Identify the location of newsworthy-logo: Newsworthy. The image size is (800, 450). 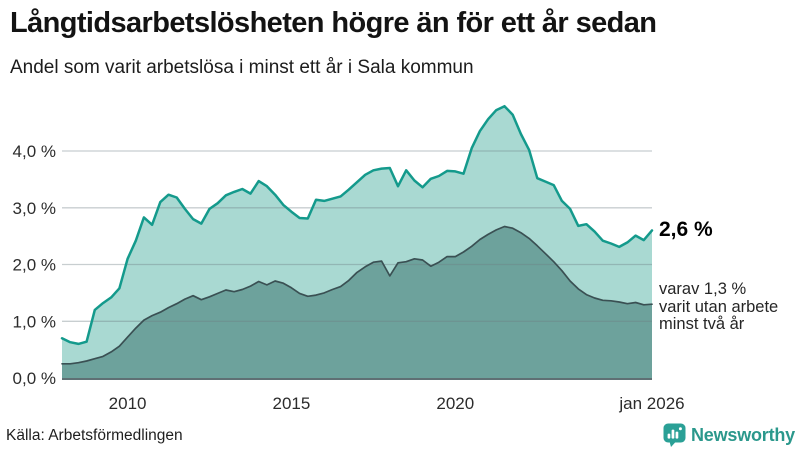
(729, 435).